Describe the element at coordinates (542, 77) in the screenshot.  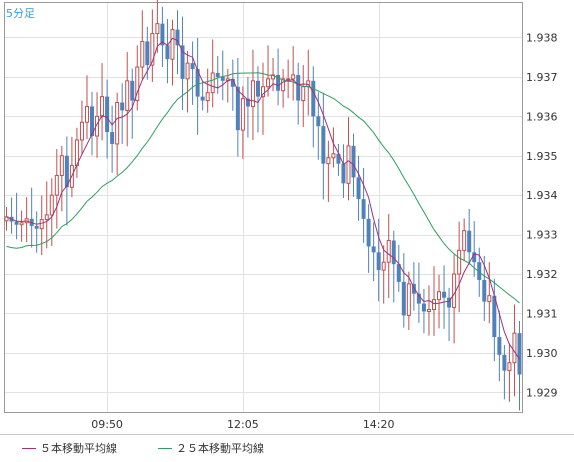
I see `y-tick-label: 1.937` at that location.